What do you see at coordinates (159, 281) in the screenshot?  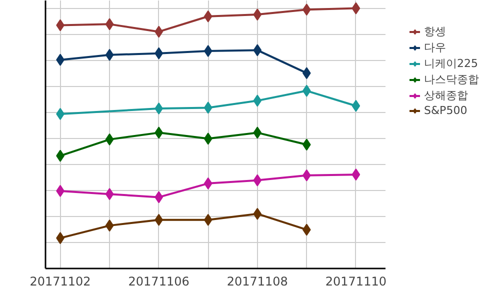 I see `x-tick-label: 20171106` at bounding box center [159, 281].